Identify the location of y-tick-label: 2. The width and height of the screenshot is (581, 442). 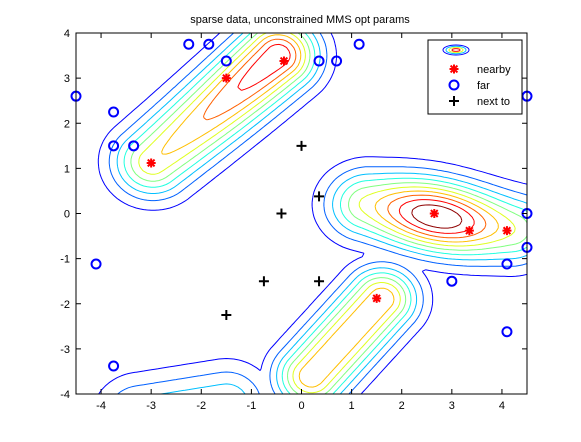
(67, 124).